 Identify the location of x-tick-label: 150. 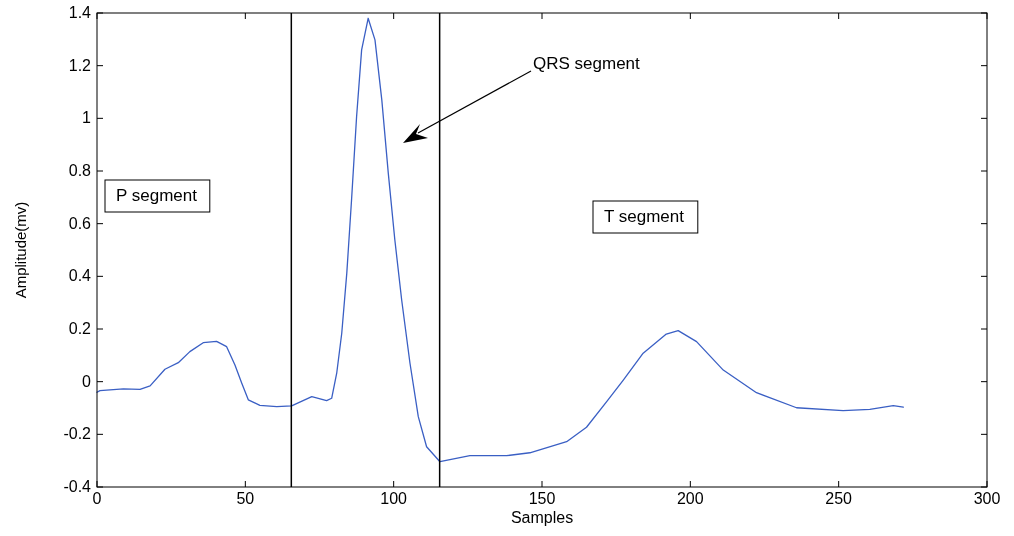
(542, 498).